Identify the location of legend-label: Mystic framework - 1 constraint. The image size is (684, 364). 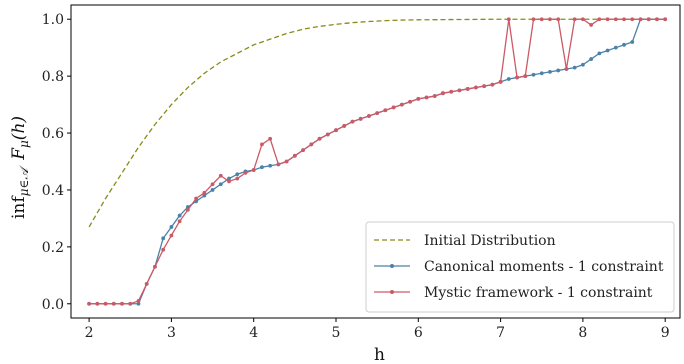
(538, 293).